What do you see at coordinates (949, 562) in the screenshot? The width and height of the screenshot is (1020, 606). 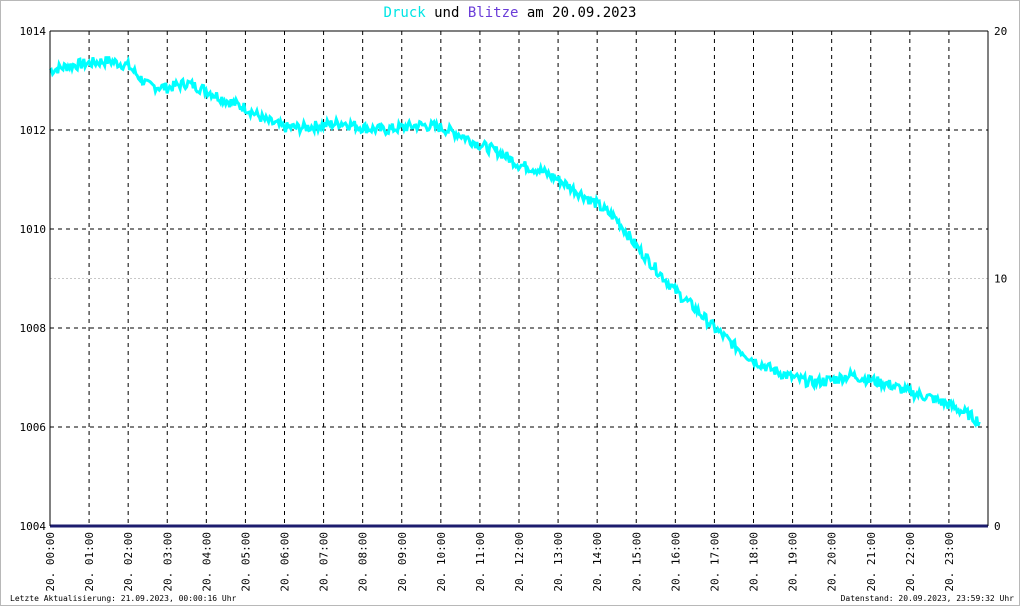 I see `x-tick-label: 20. 23:00` at bounding box center [949, 562].